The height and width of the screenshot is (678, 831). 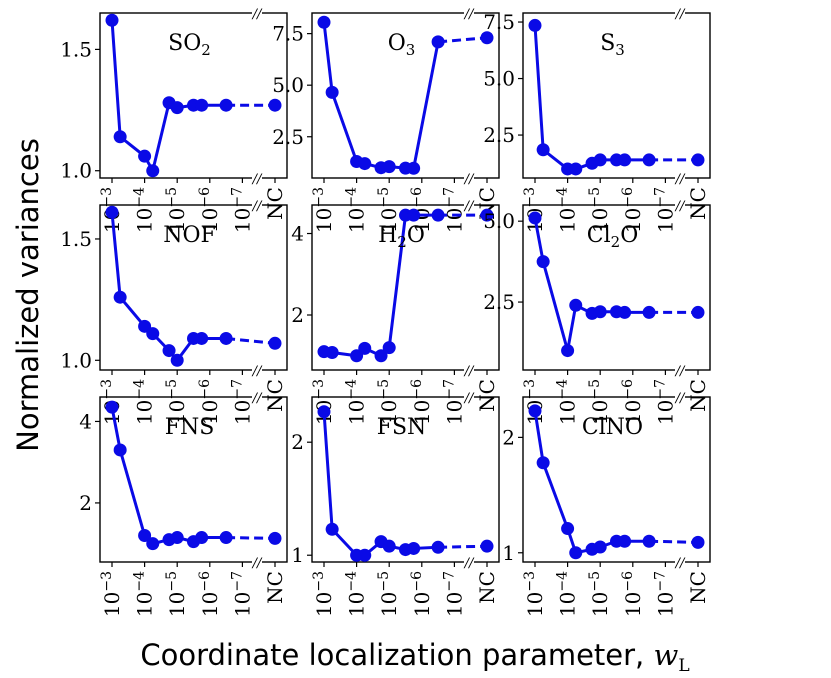 I want to click on panel-title-formula: FSN, so click(x=402, y=427).